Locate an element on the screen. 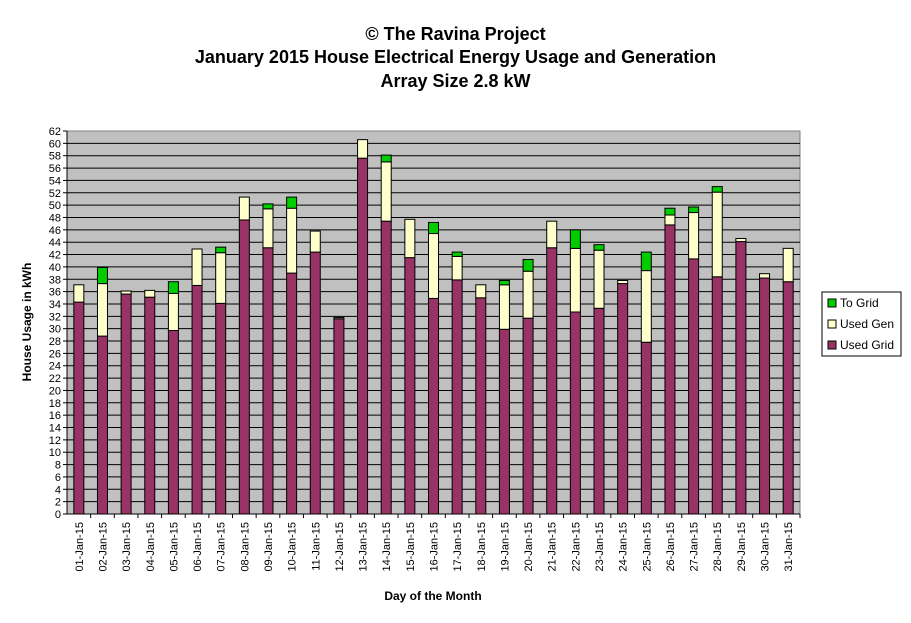 This screenshot has width=911, height=623. x-tick-label: 22-Jan-15 is located at coordinates (576, 547).